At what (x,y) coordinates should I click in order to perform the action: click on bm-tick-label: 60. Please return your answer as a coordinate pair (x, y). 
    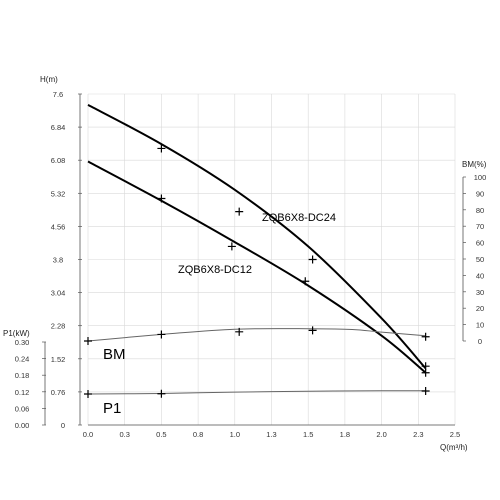
    Looking at the image, I should click on (480, 243).